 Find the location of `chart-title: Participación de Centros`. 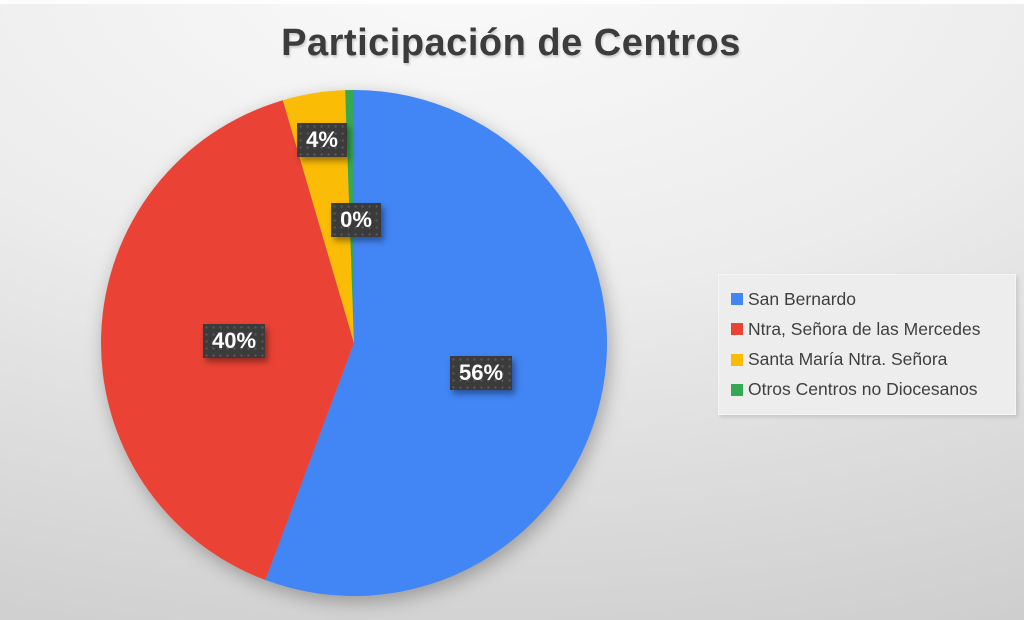

chart-title: Participación de Centros is located at coordinates (511, 43).